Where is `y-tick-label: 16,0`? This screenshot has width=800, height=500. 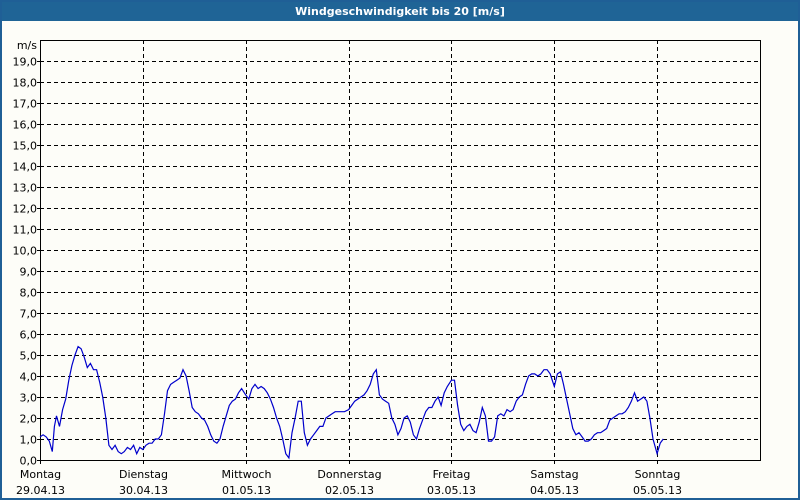
y-tick-label: 16,0 is located at coordinates (25, 125).